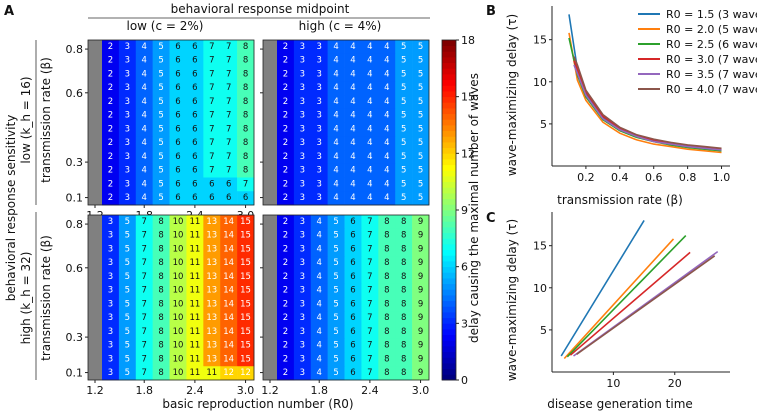 This screenshot has height=413, width=757. I want to click on x-tick-label: 0.8, so click(688, 177).